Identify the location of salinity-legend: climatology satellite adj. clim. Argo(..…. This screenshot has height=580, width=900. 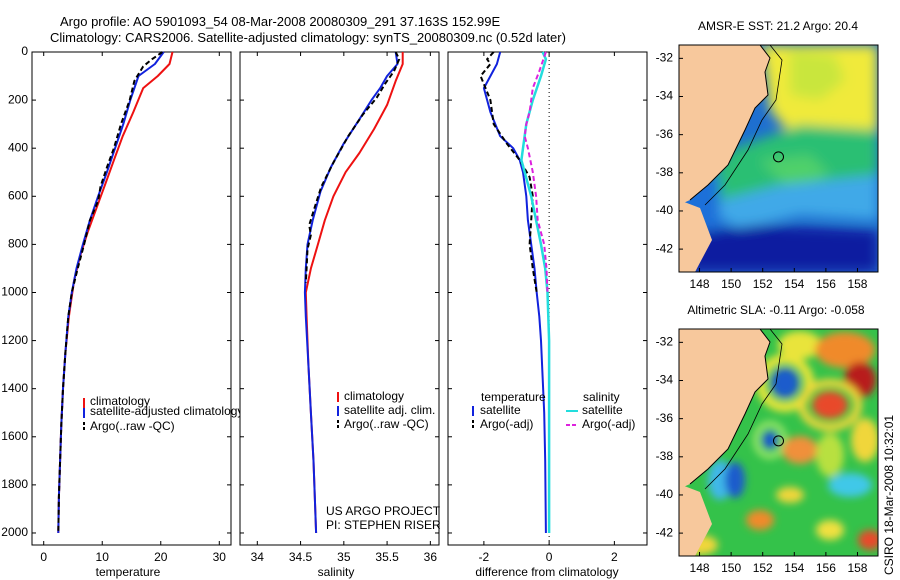
(386, 410).